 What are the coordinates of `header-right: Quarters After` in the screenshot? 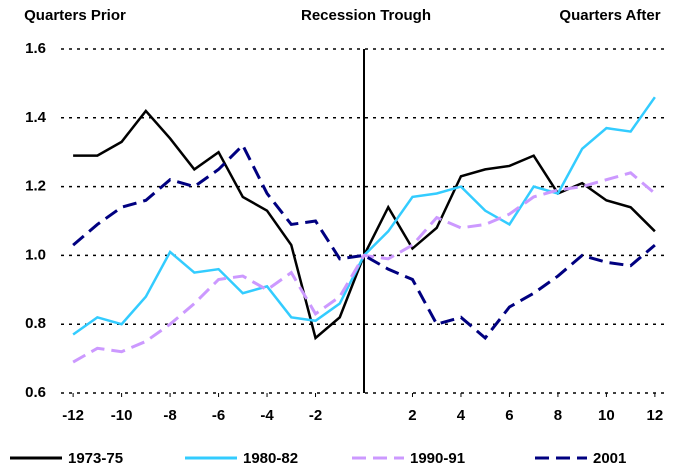 It's located at (609, 15).